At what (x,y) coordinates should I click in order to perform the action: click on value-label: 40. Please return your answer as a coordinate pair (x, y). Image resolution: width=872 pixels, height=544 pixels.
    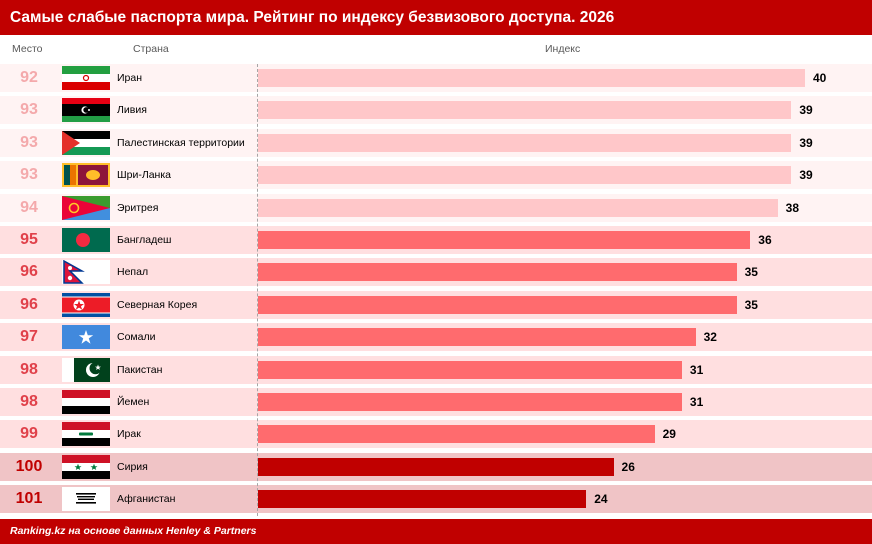
    Looking at the image, I should click on (820, 78).